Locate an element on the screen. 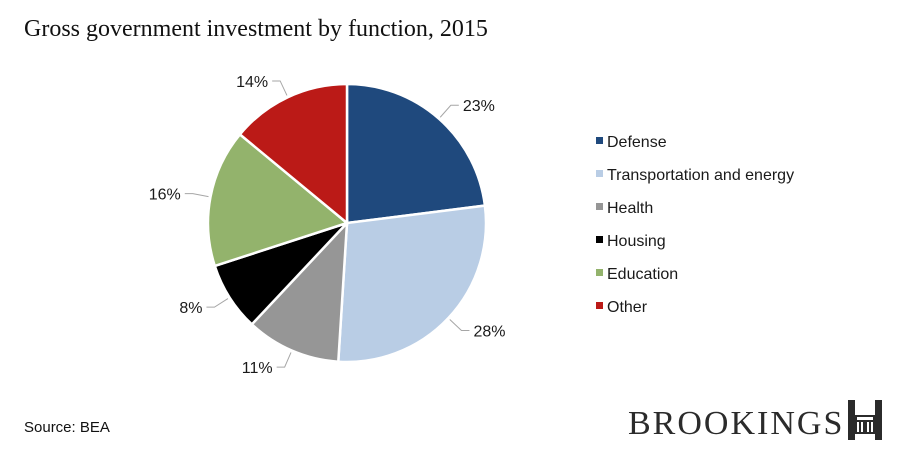 The width and height of the screenshot is (900, 450). leader-line-health is located at coordinates (284, 360).